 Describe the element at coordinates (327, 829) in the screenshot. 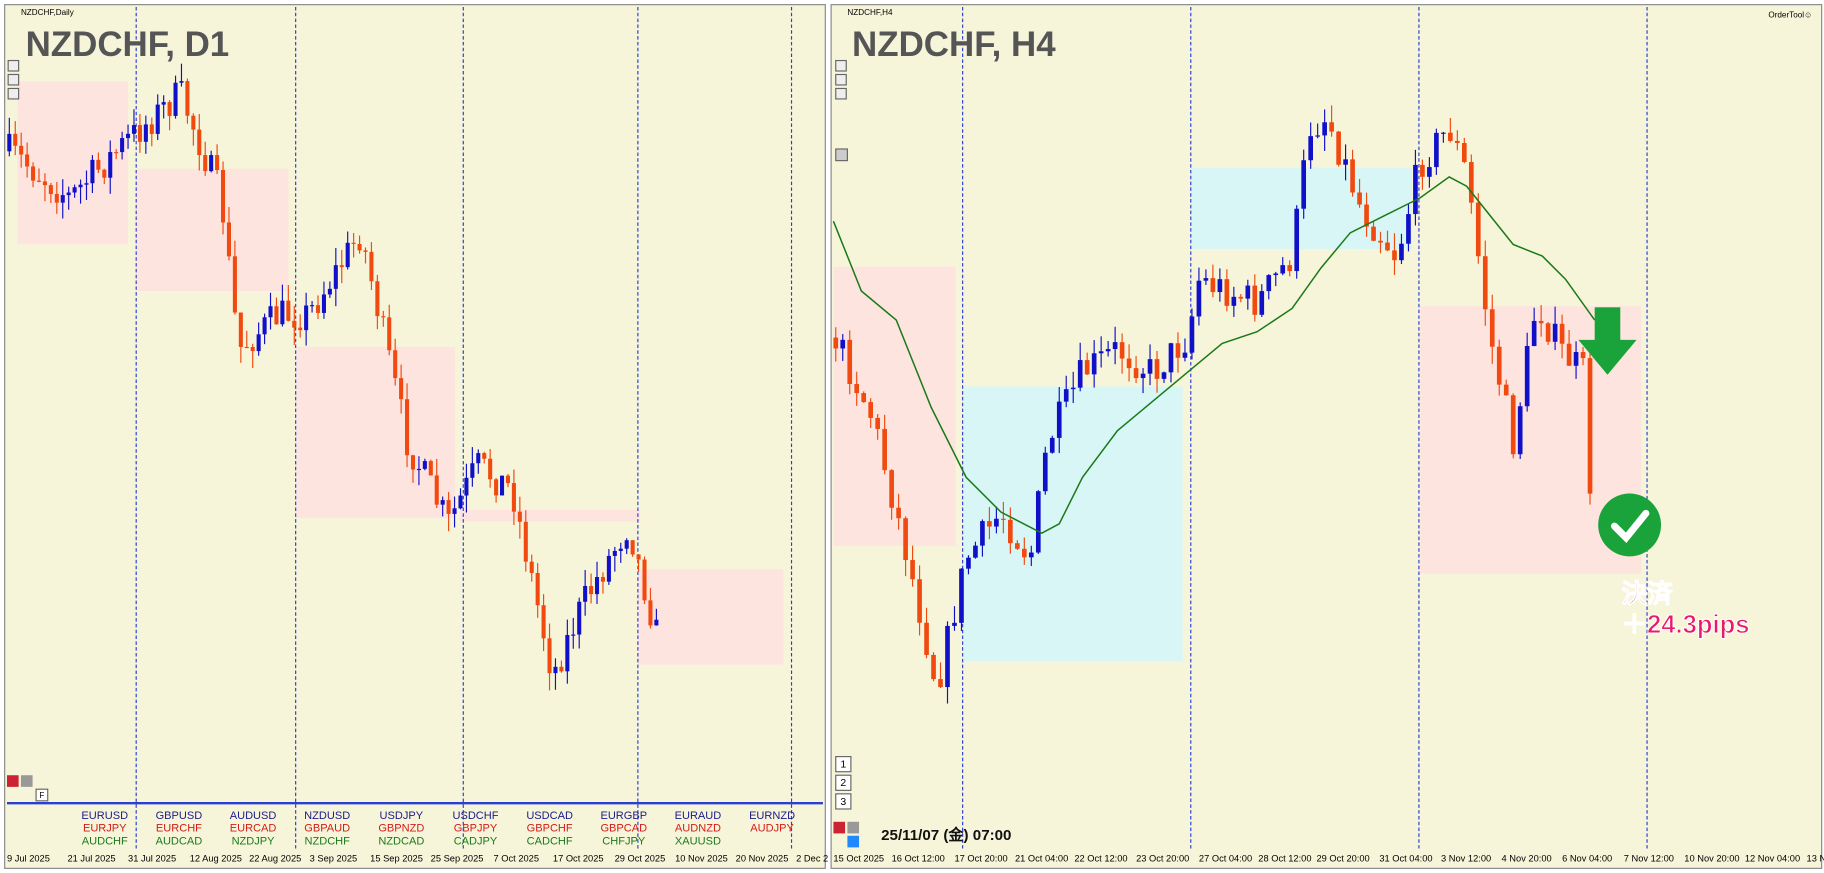

I see `symbol: GBPAUD` at that location.